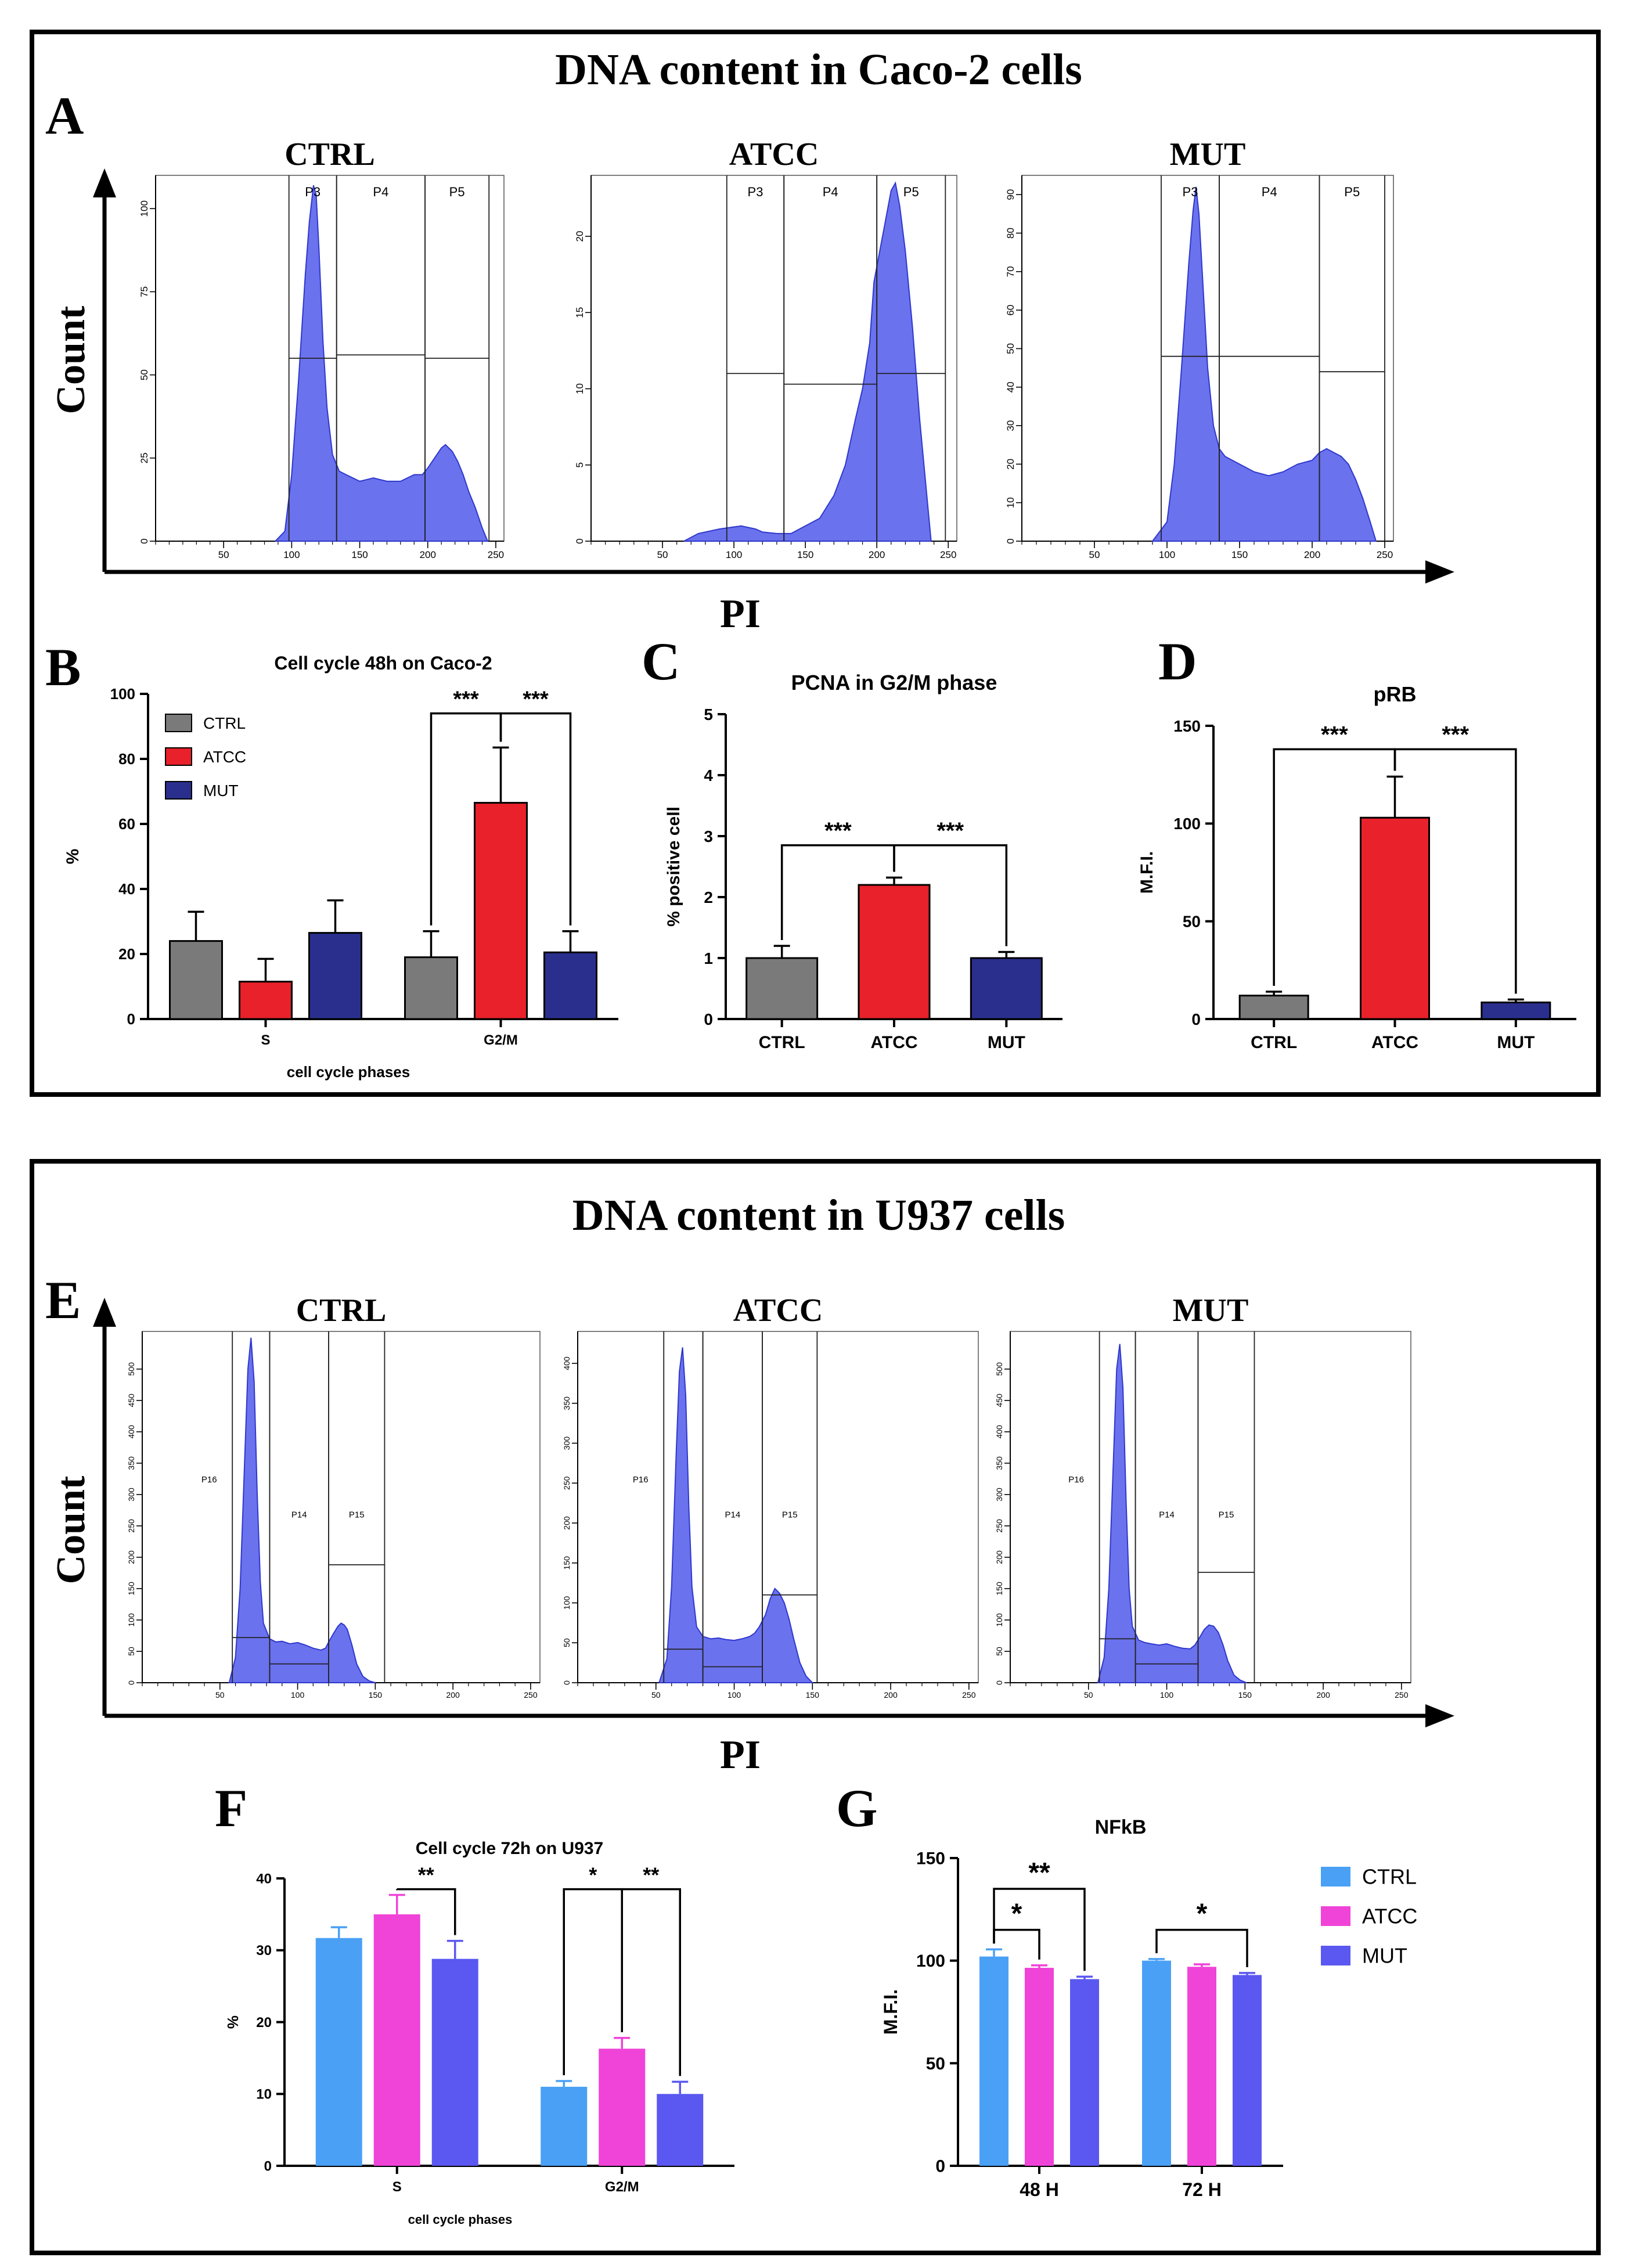 This screenshot has height=2268, width=1628. I want to click on chart-title: PCNA in G2/M phase, so click(894, 683).